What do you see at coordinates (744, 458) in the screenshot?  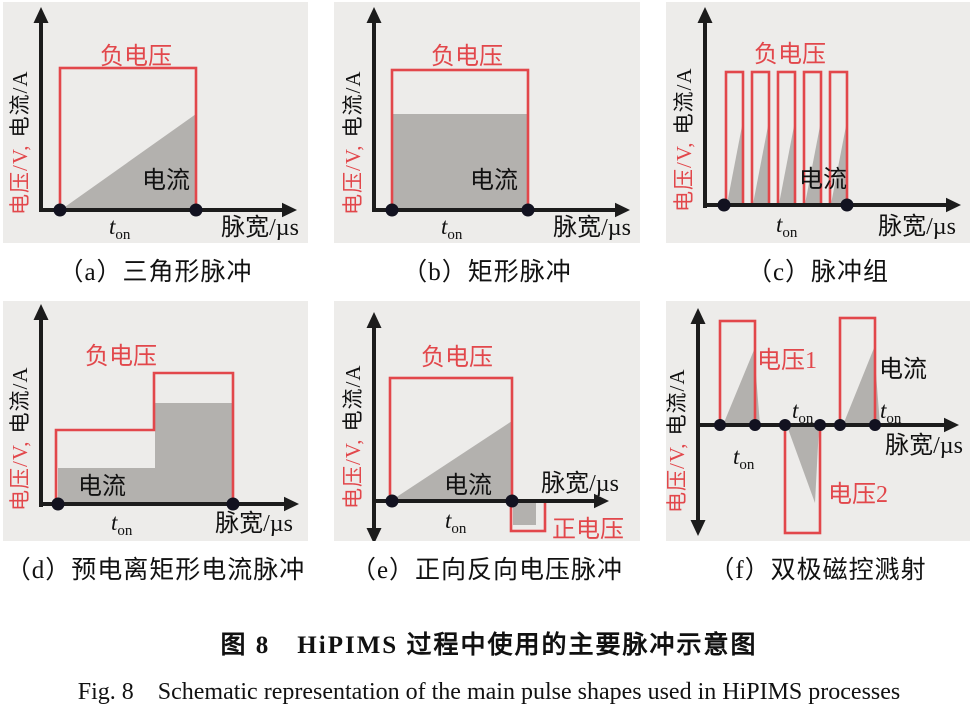 I see `t-on-label-1: ton` at bounding box center [744, 458].